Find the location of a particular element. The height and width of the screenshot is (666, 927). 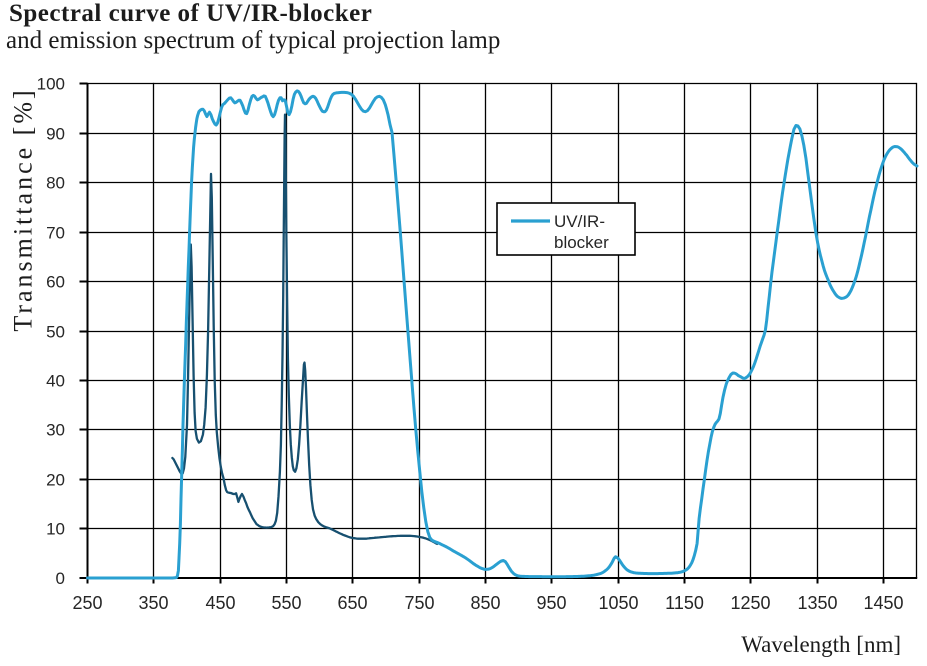

svg-text: 10 is located at coordinates (55, 529).